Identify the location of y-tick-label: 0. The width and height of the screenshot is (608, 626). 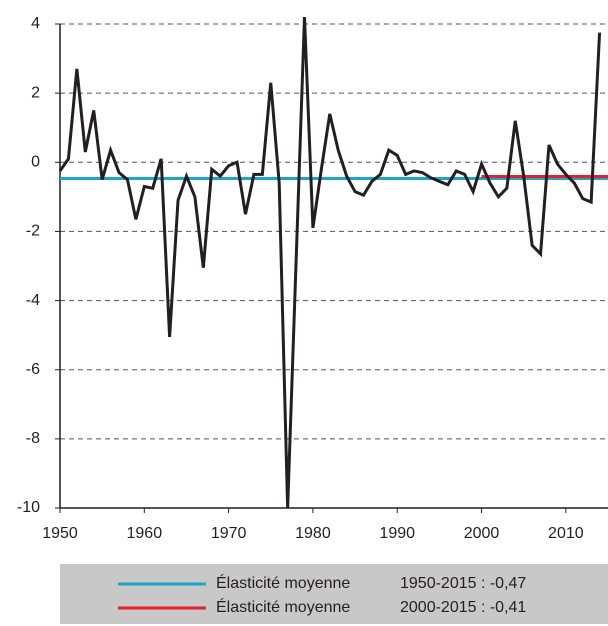
(35, 162).